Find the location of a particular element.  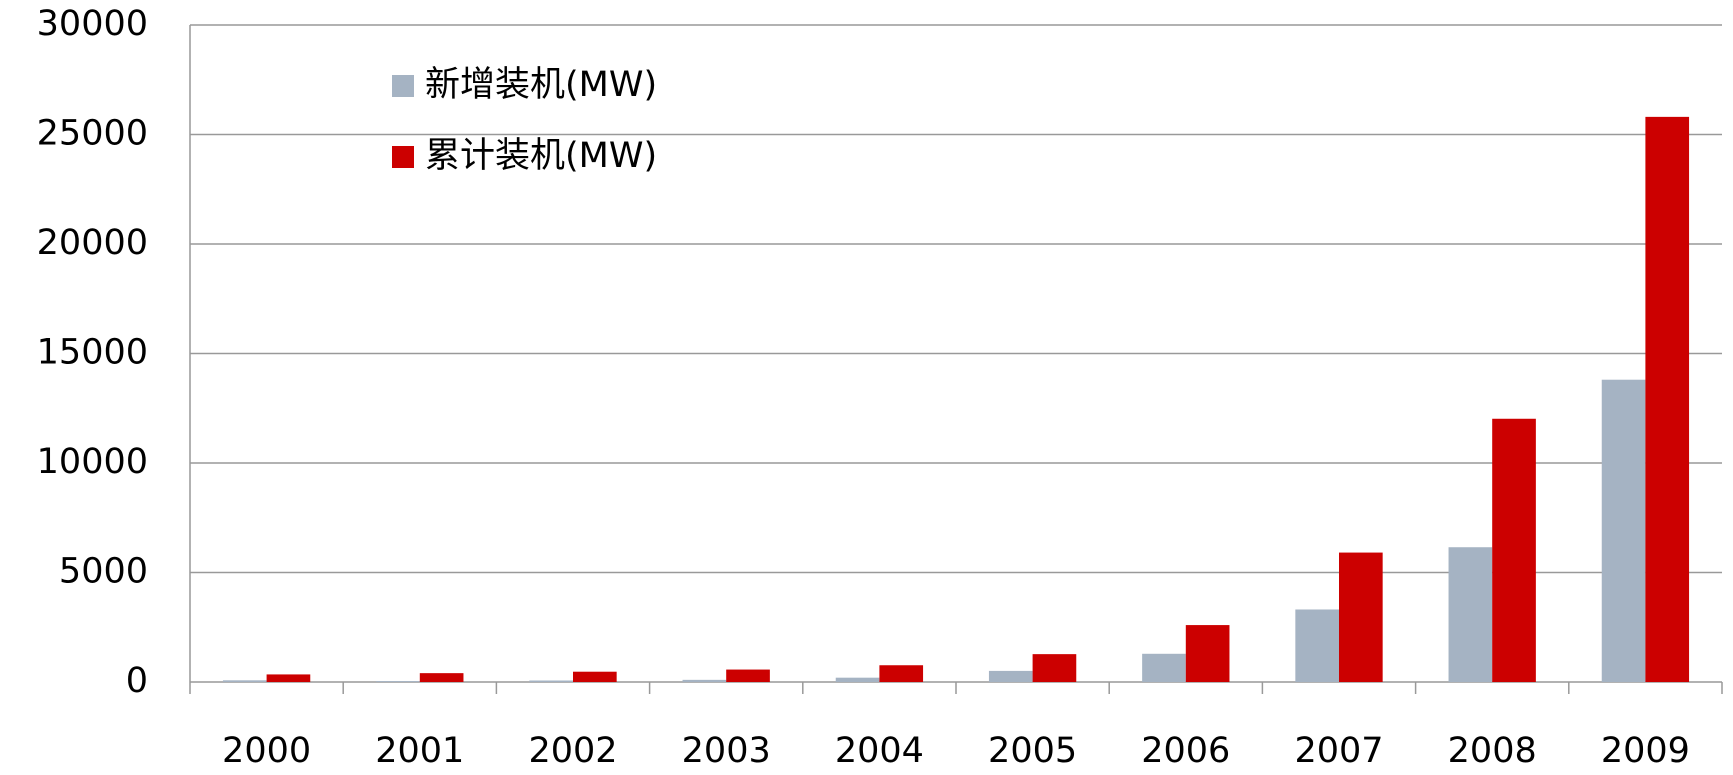

x-tick-label: 2009 is located at coordinates (1645, 751).